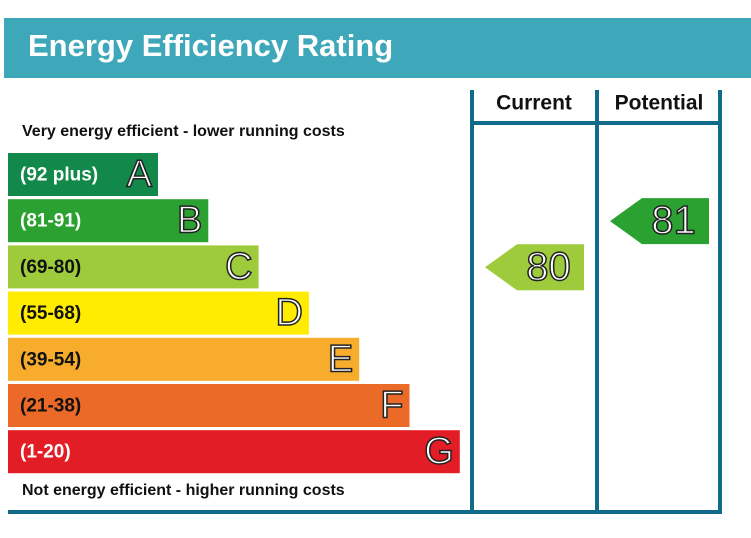  I want to click on rating-value: 80, so click(548, 267).